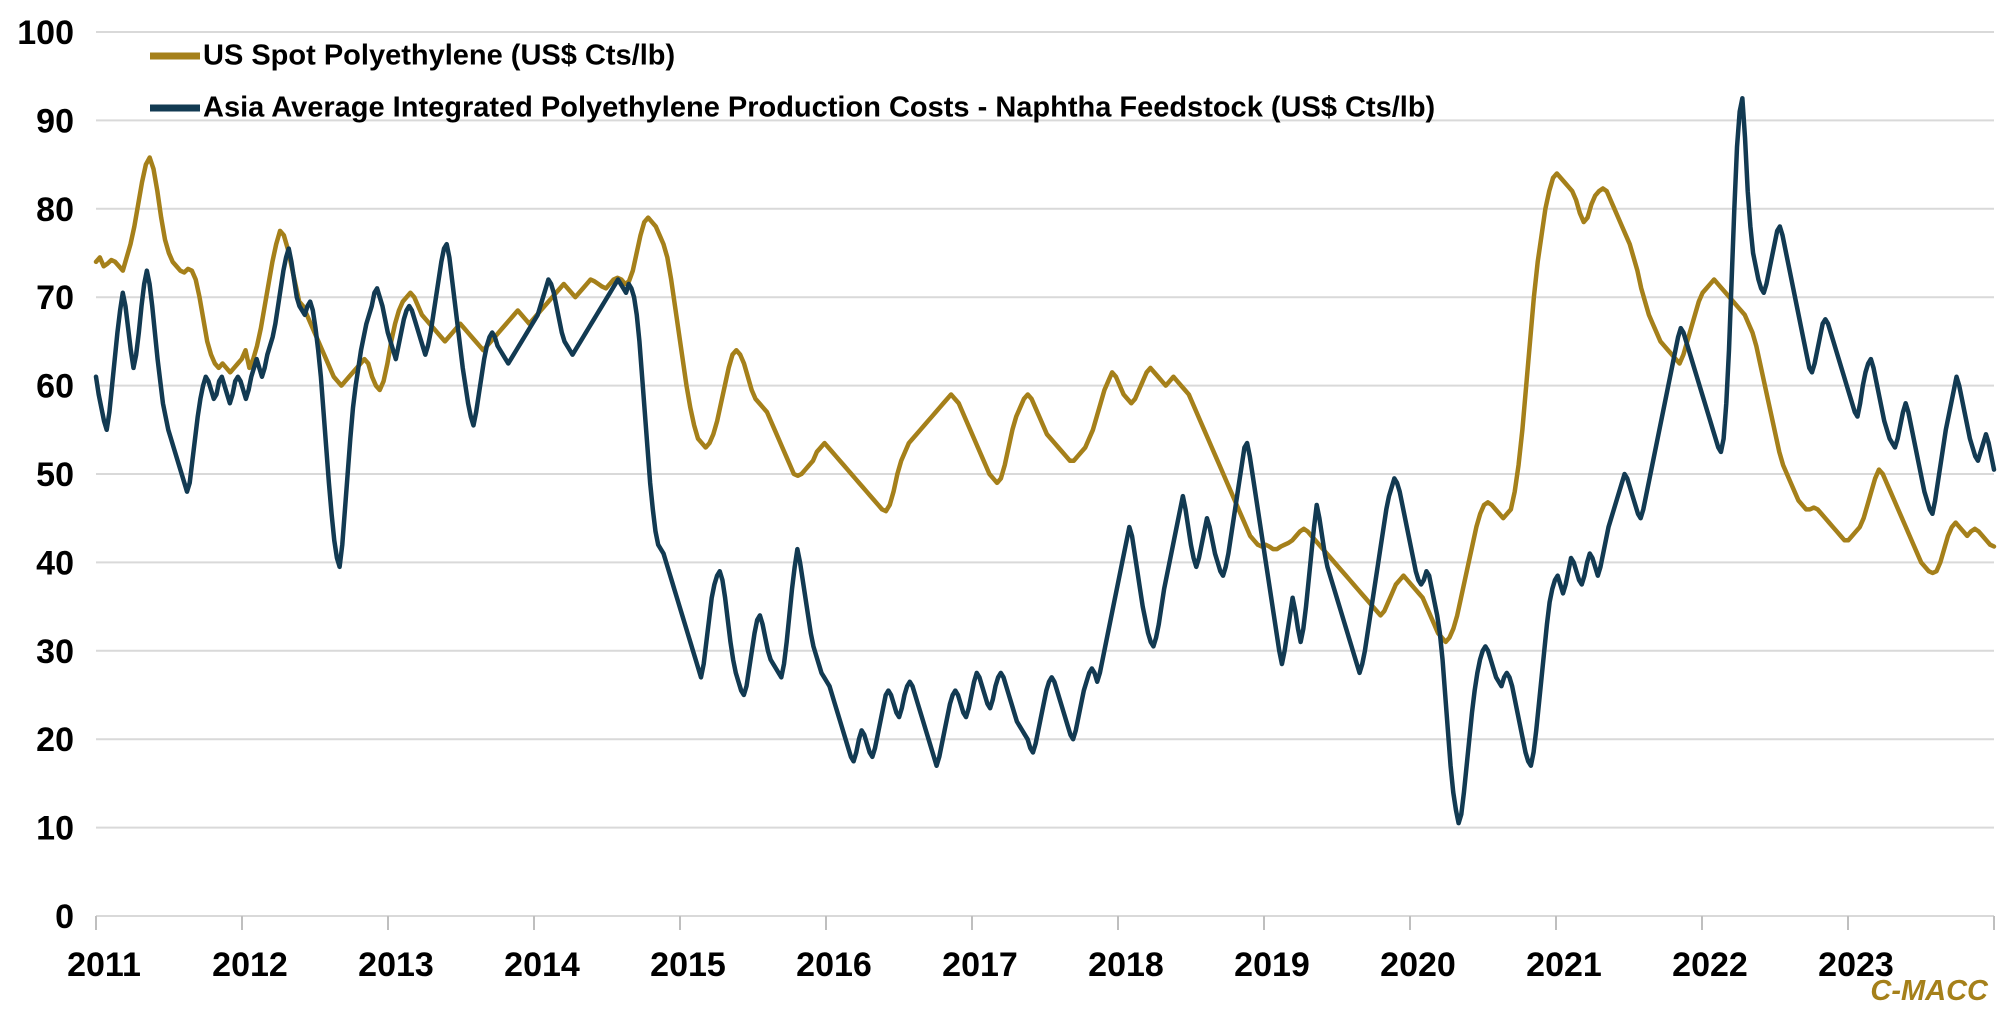 The image size is (2000, 1033). Describe the element at coordinates (55, 475) in the screenshot. I see `y-tick-label: 50` at that location.